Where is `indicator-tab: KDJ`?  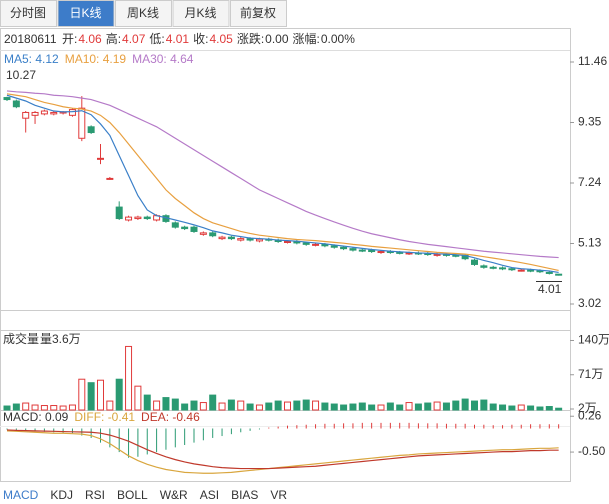
indicator-tab: KDJ is located at coordinates (61, 495).